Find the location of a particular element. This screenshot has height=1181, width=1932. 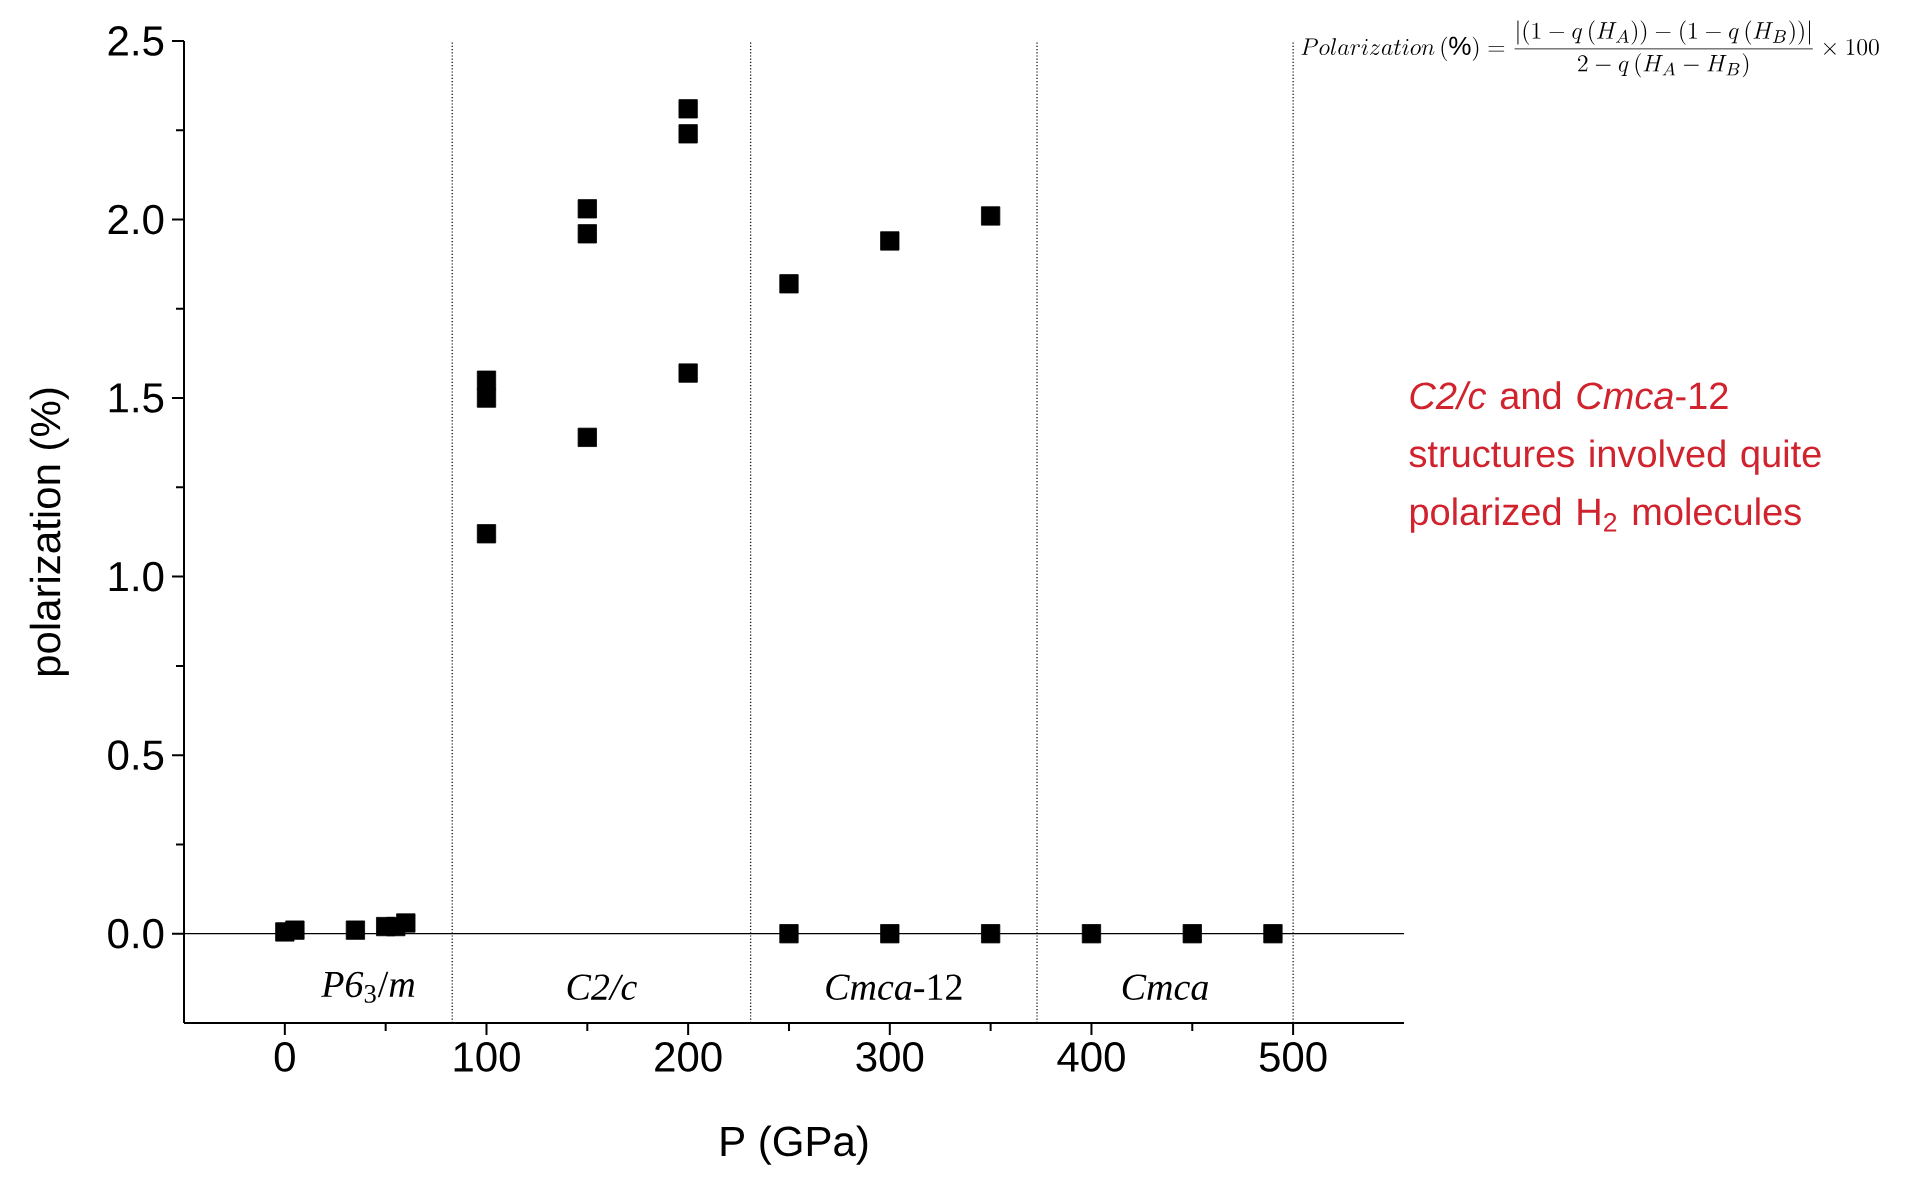

y-tick-label: 1.5 is located at coordinates (136, 398).